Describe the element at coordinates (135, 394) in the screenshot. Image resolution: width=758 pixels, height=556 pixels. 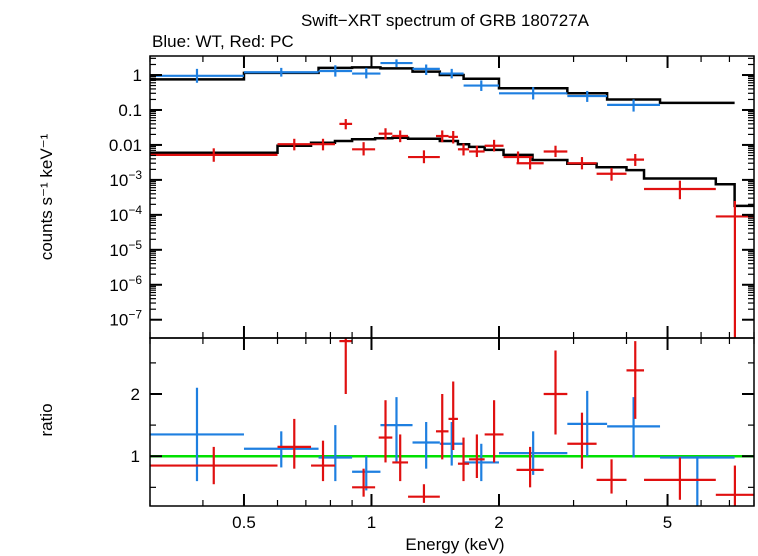
I see `ratio-y-tick-label-1: 2` at that location.